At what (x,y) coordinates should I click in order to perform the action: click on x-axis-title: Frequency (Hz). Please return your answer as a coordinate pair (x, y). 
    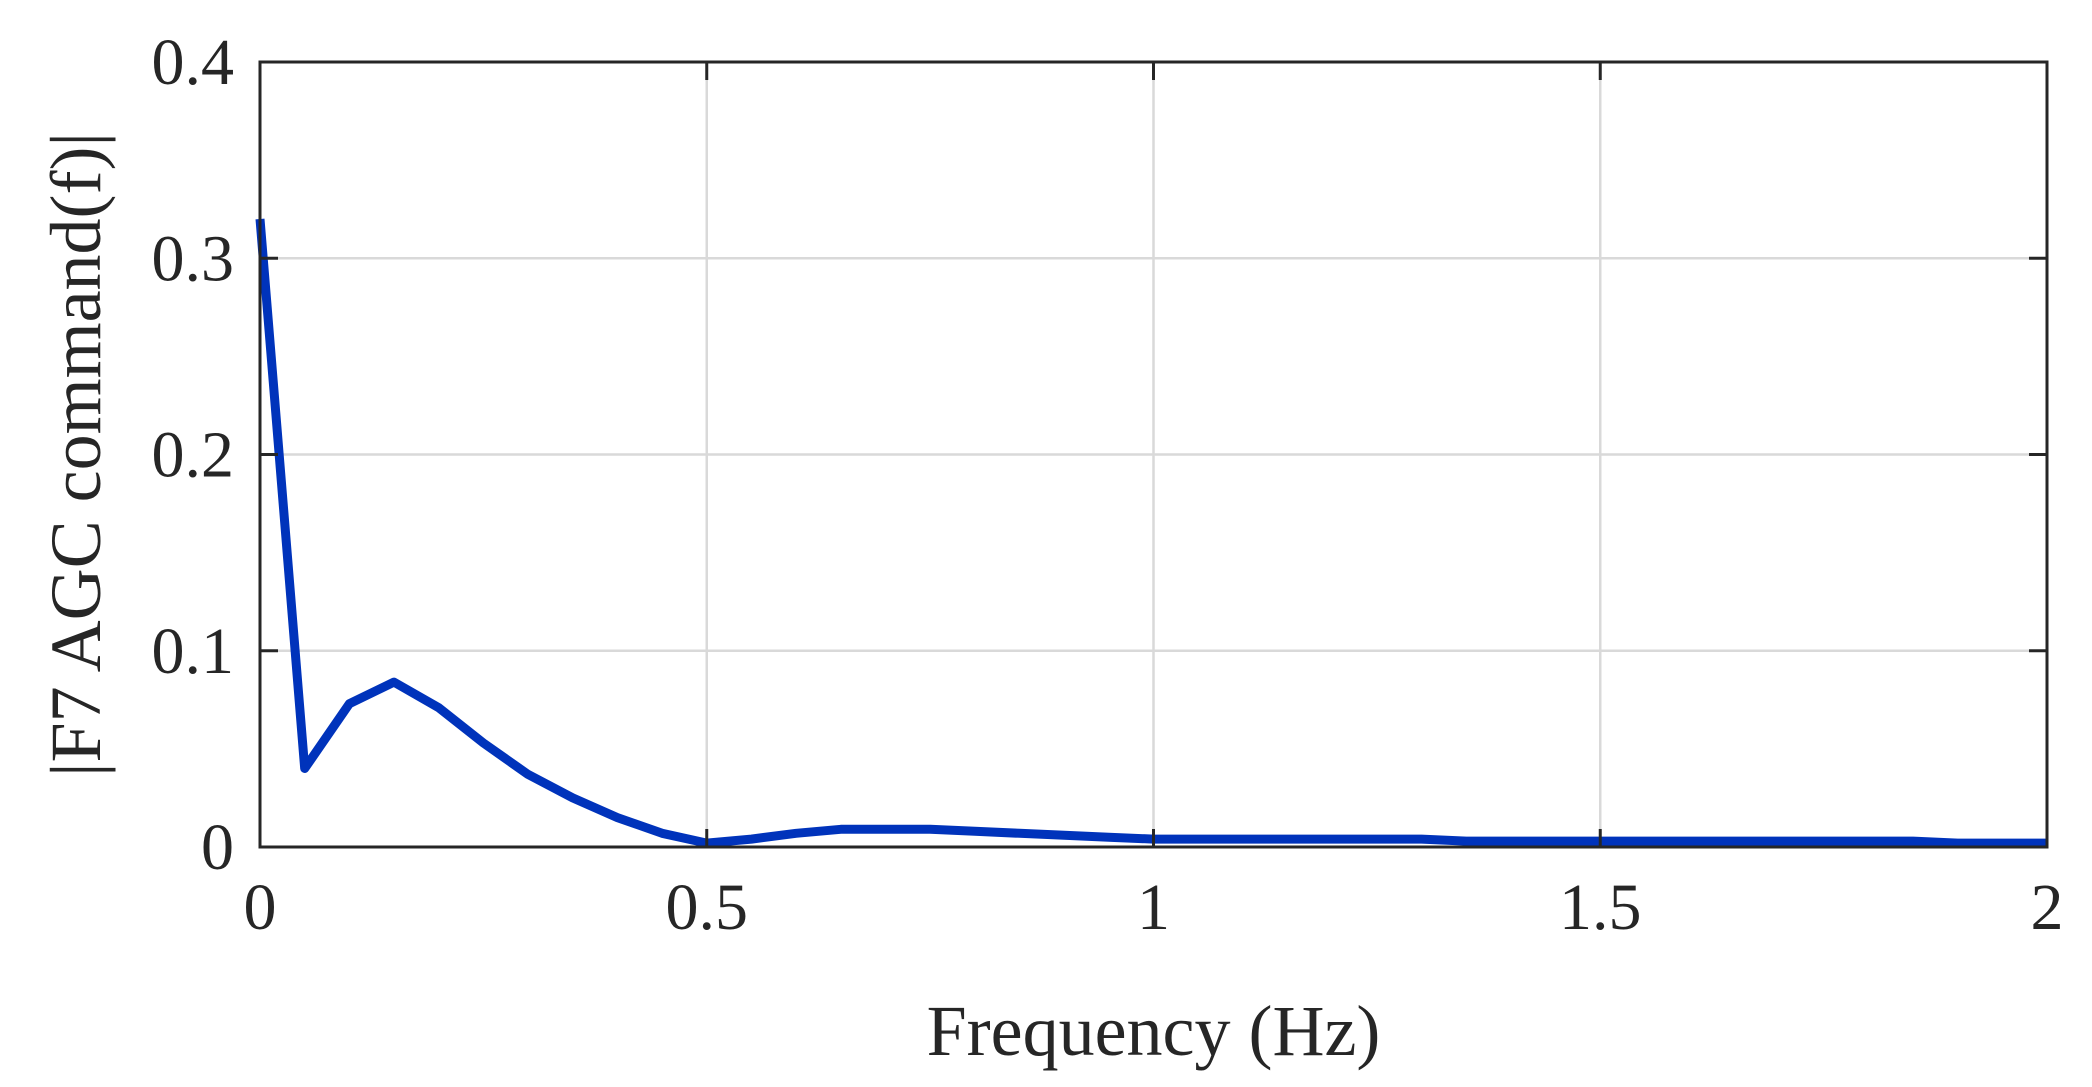
    Looking at the image, I should click on (1154, 1031).